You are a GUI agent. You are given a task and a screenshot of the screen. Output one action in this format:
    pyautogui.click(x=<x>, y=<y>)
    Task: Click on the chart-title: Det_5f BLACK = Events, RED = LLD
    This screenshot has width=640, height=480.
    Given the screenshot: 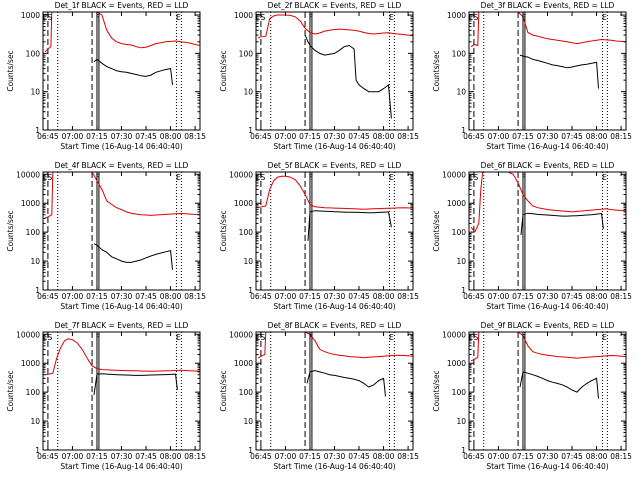 What is the action you would take?
    pyautogui.click(x=335, y=165)
    